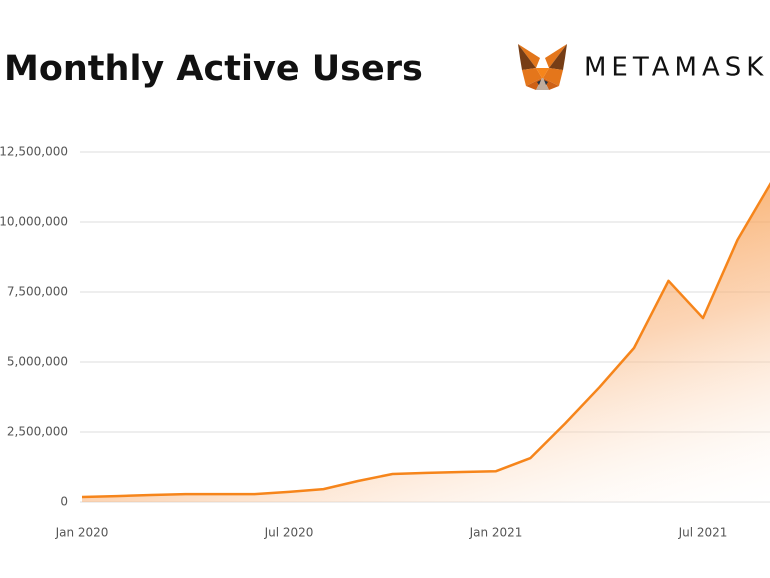 Image resolution: width=770 pixels, height=578 pixels. I want to click on y-tick-label: 12,500,000, so click(34, 152).